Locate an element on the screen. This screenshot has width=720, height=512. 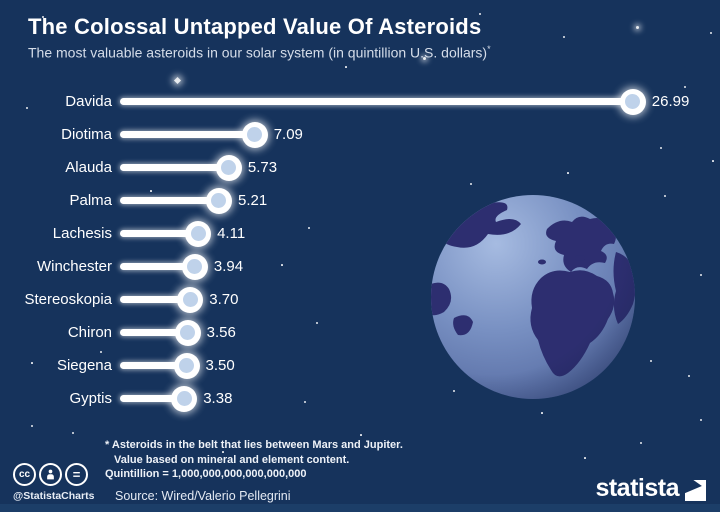
category-label: Diotima is located at coordinates (86, 134).